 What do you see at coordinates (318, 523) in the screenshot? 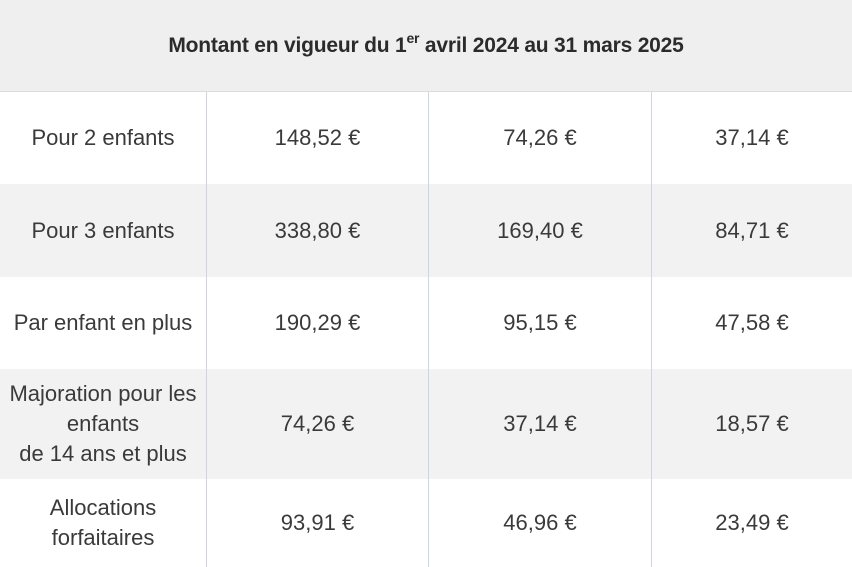
I see `amount-cell: 93,91 €` at bounding box center [318, 523].